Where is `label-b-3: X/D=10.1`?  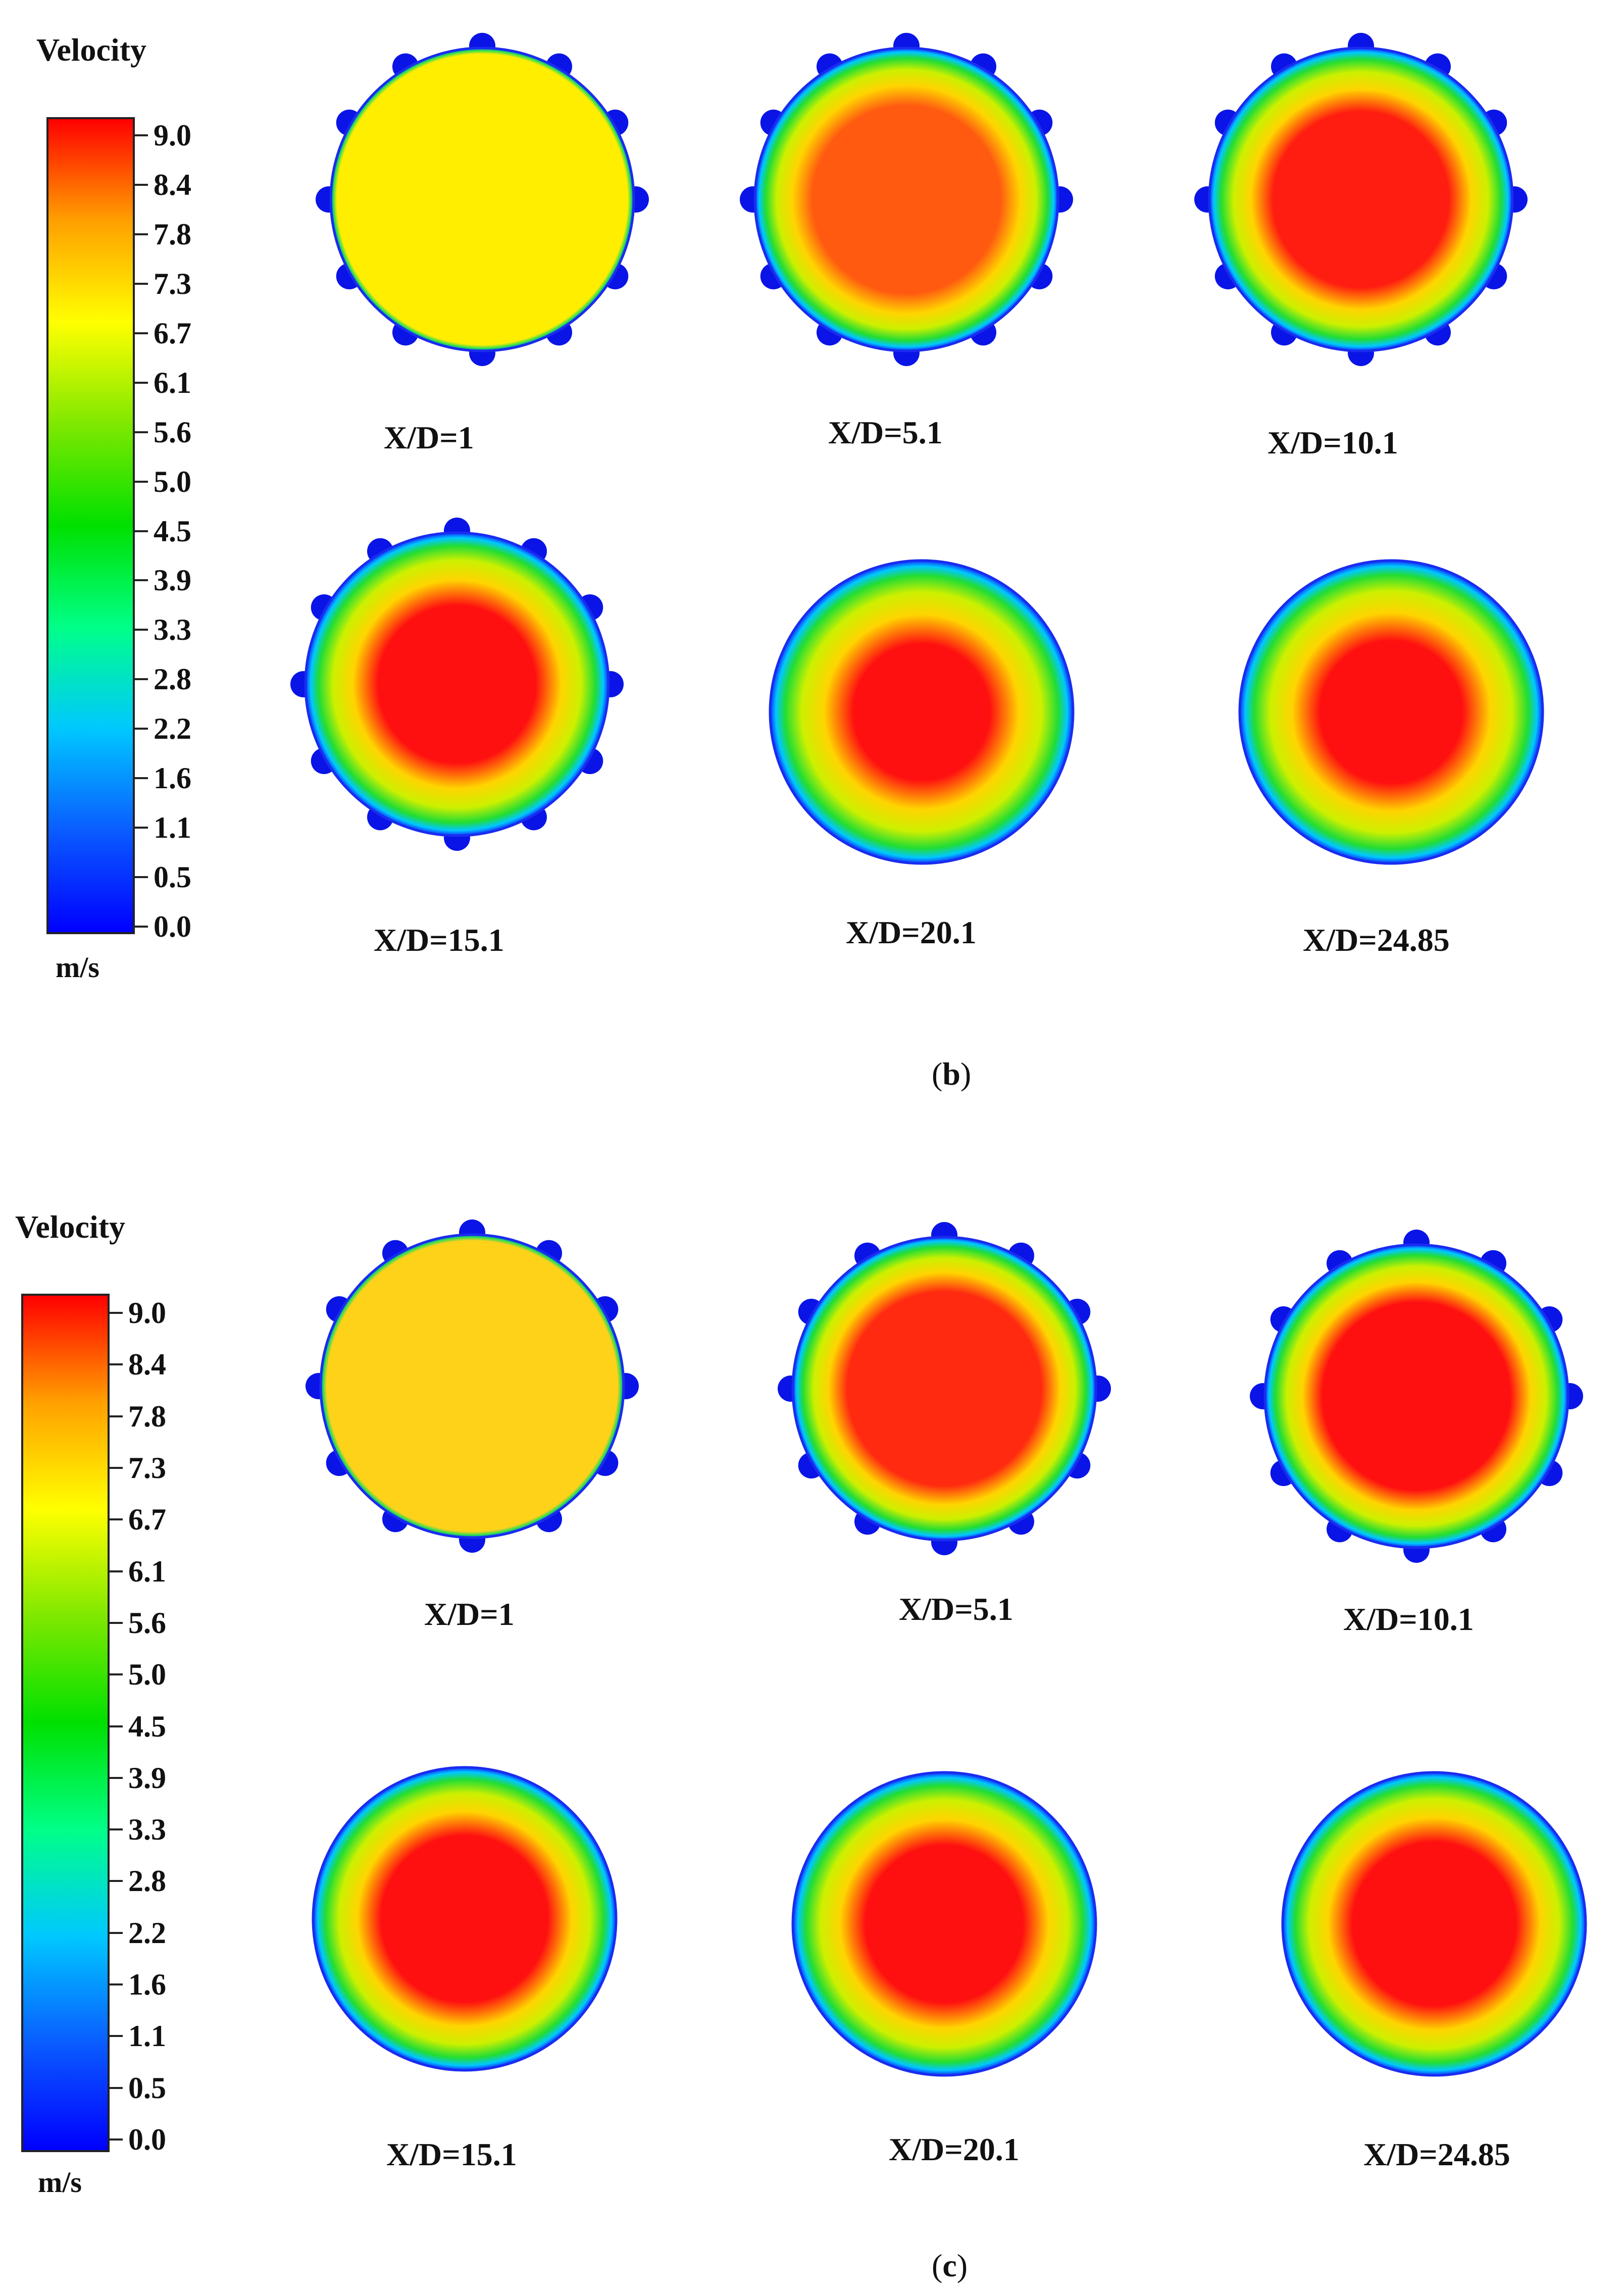 label-b-3: X/D=10.1 is located at coordinates (1332, 443).